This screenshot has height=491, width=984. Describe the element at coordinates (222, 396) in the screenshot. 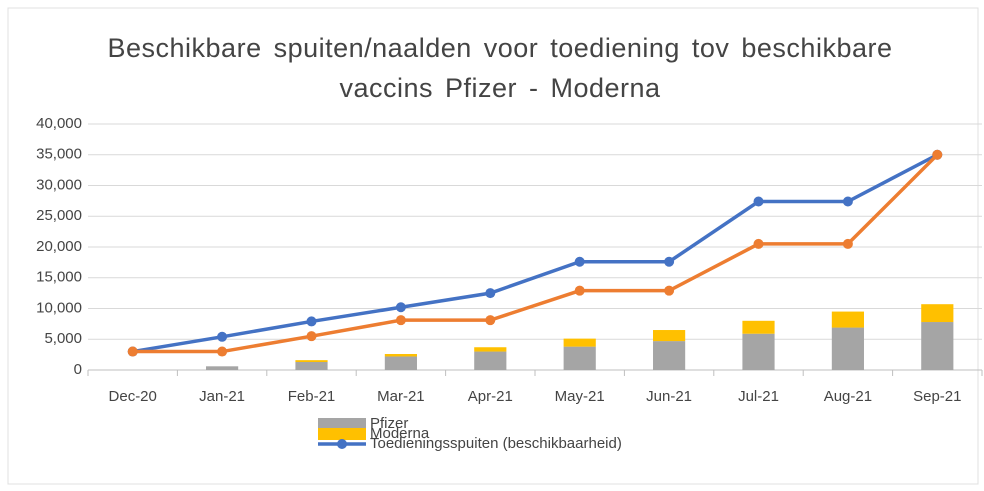

I see `x-tick-label: Jan-21` at that location.